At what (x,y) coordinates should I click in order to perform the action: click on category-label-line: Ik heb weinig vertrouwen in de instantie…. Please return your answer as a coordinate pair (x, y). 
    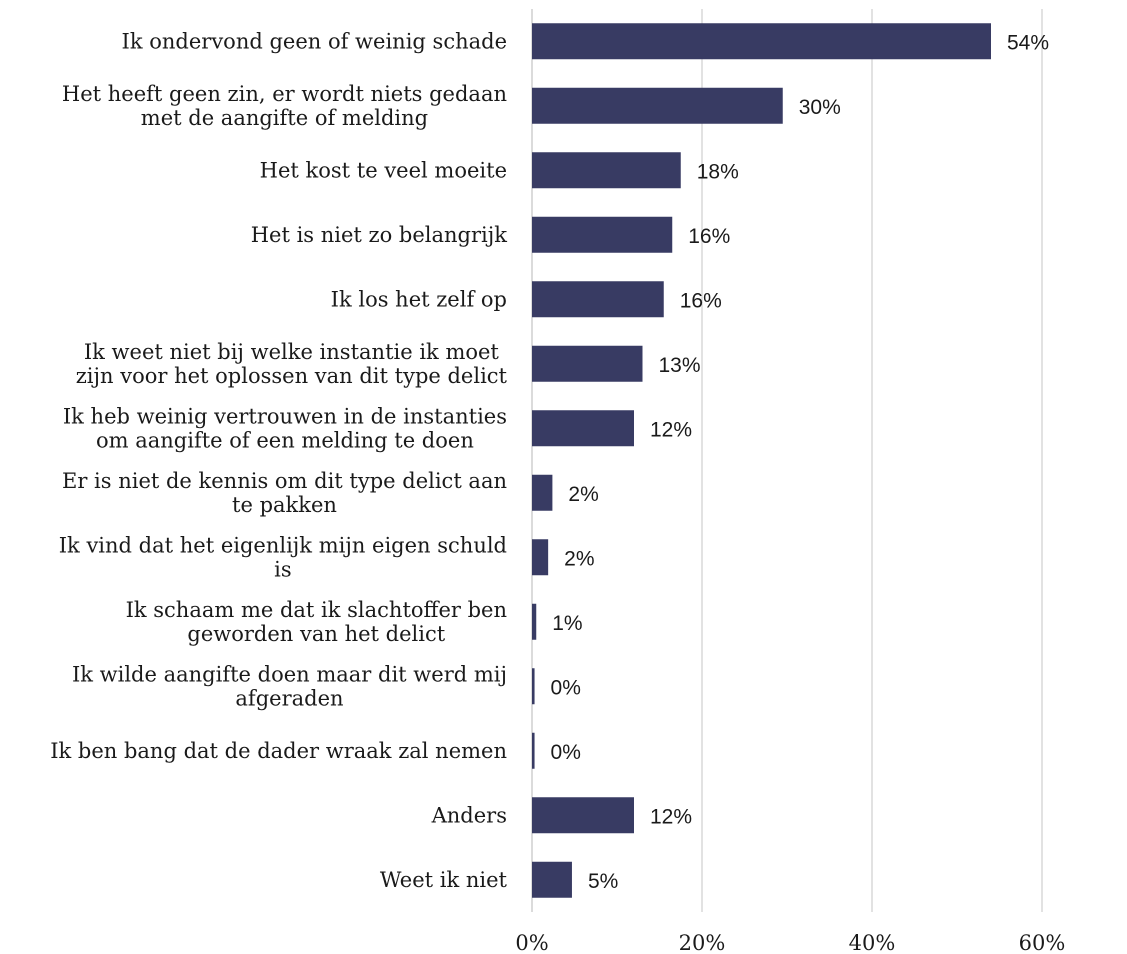
    Looking at the image, I should click on (285, 416).